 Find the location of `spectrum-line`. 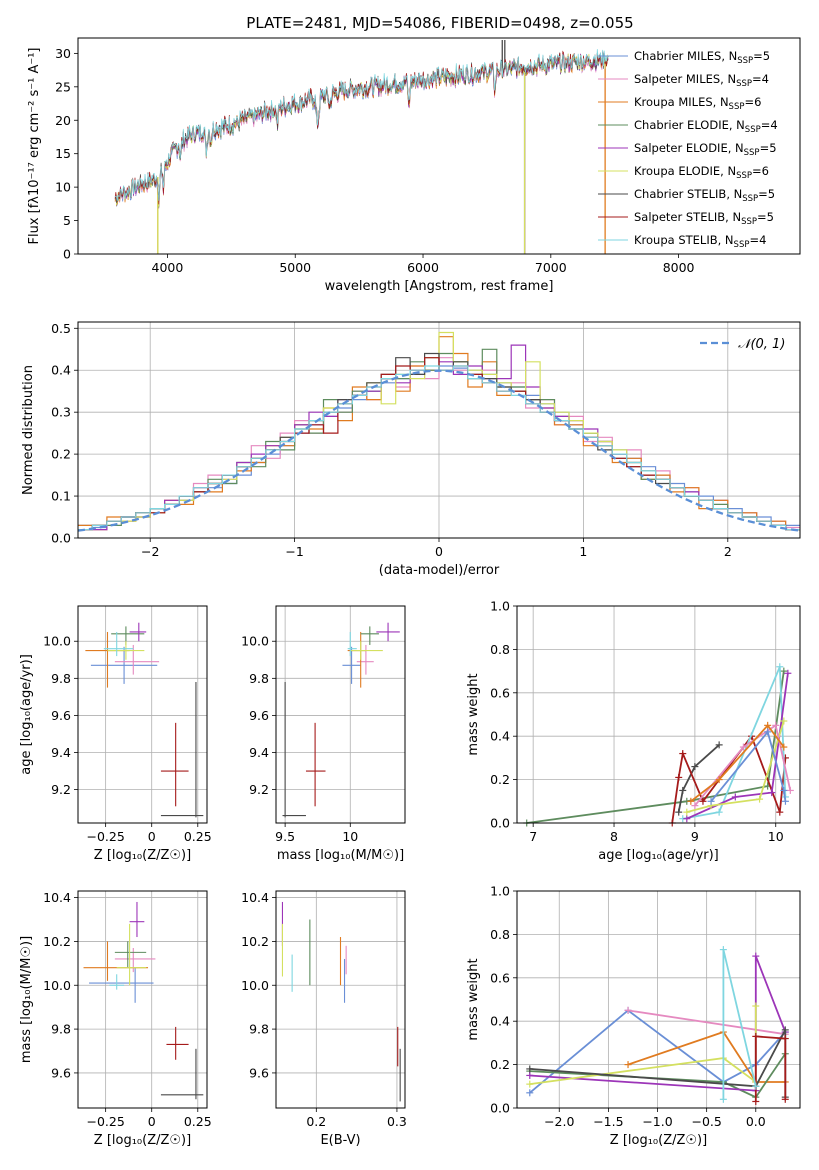

spectrum-line is located at coordinates (361, 127).